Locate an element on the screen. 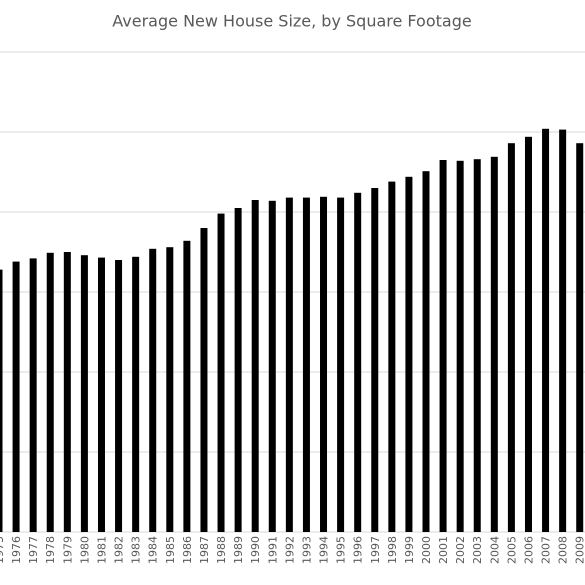  x-tick-label: 1984 is located at coordinates (153, 550).